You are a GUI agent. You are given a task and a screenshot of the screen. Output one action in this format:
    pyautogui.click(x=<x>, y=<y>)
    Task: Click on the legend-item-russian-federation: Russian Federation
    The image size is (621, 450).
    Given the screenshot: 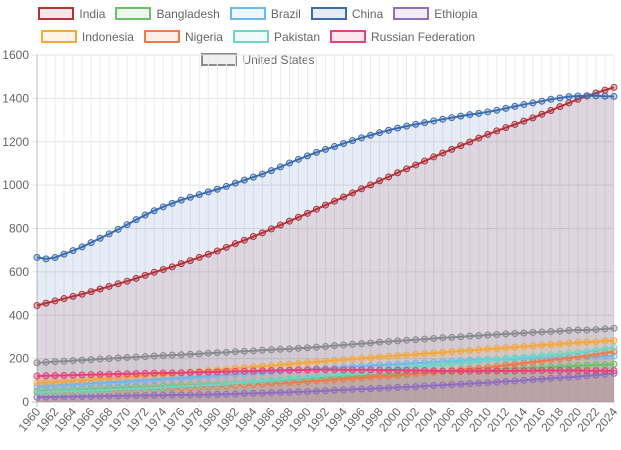 What is the action you would take?
    pyautogui.click(x=402, y=36)
    